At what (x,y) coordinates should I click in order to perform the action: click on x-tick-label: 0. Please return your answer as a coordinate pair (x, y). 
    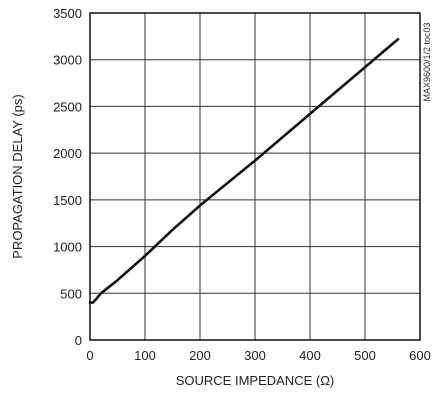
    Looking at the image, I should click on (89, 355).